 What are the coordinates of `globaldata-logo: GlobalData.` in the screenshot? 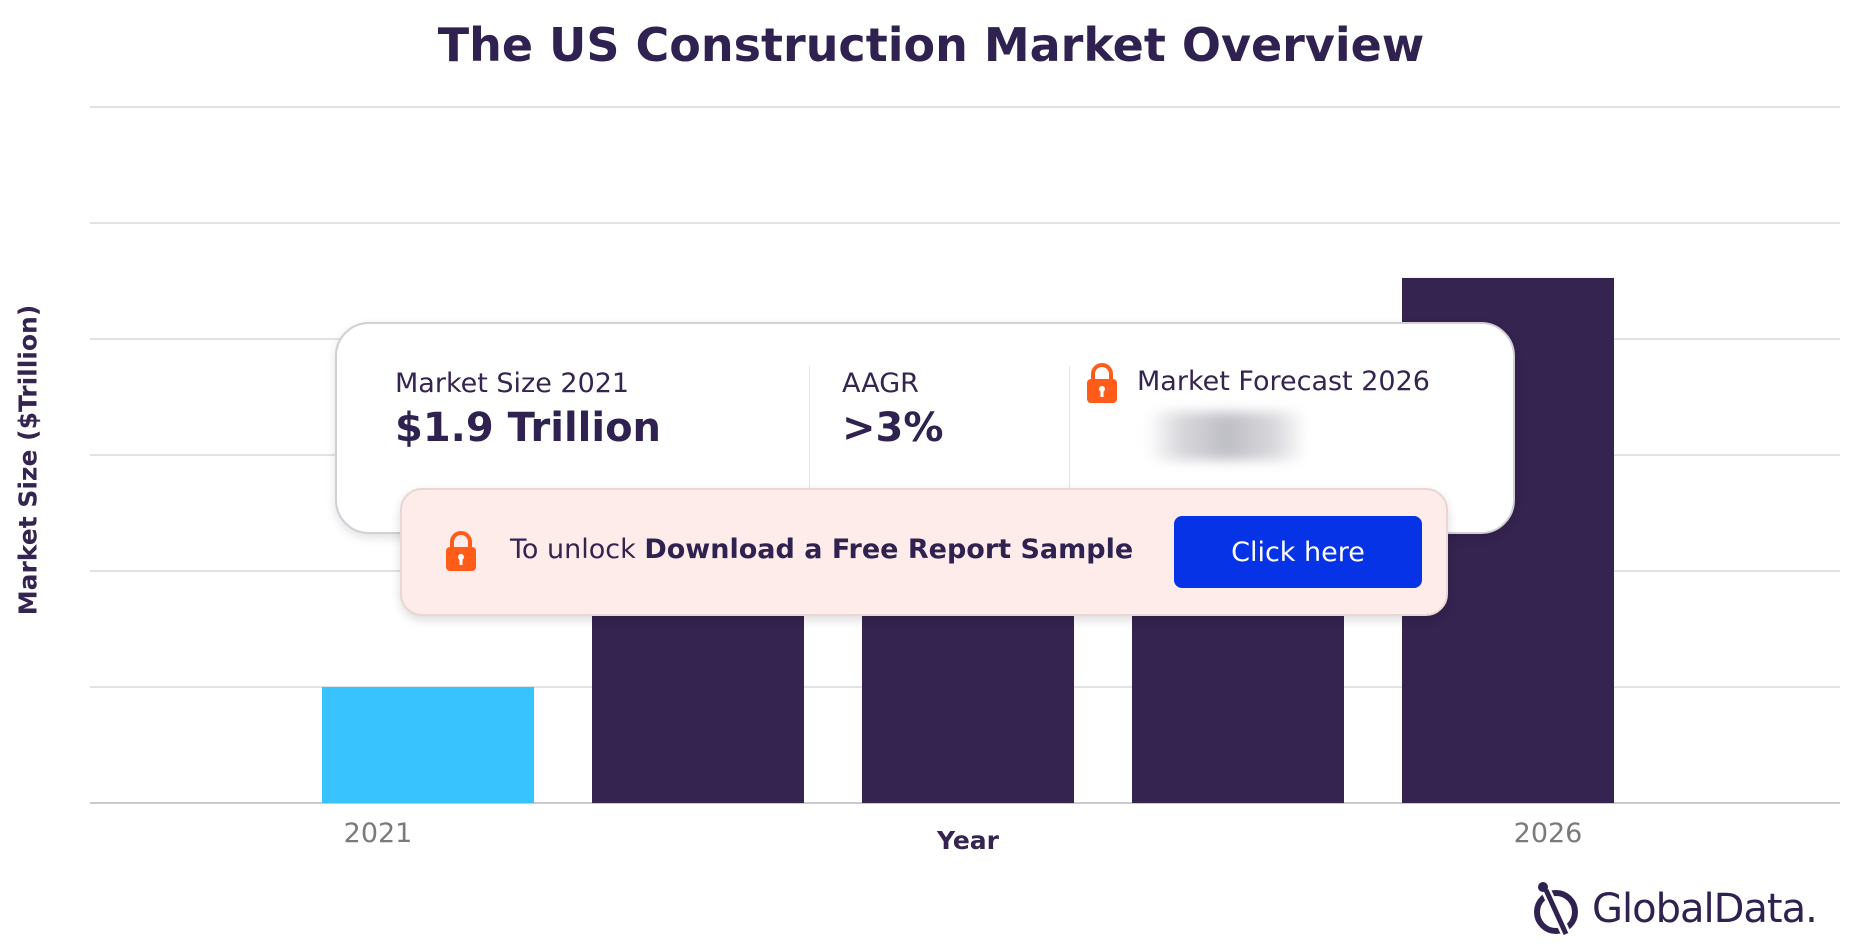 It's located at (1685, 910).